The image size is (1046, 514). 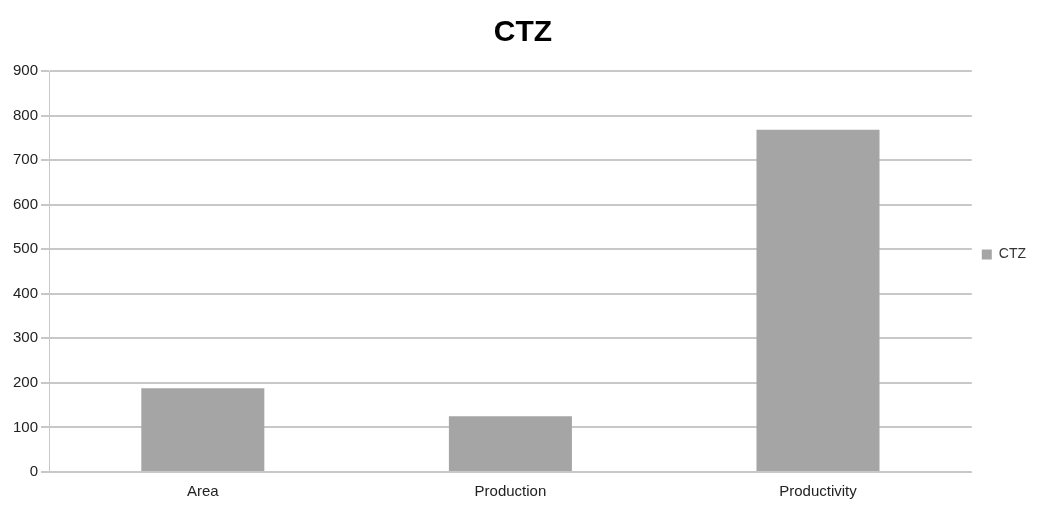 I want to click on y-tick-label: 600, so click(x=26, y=203).